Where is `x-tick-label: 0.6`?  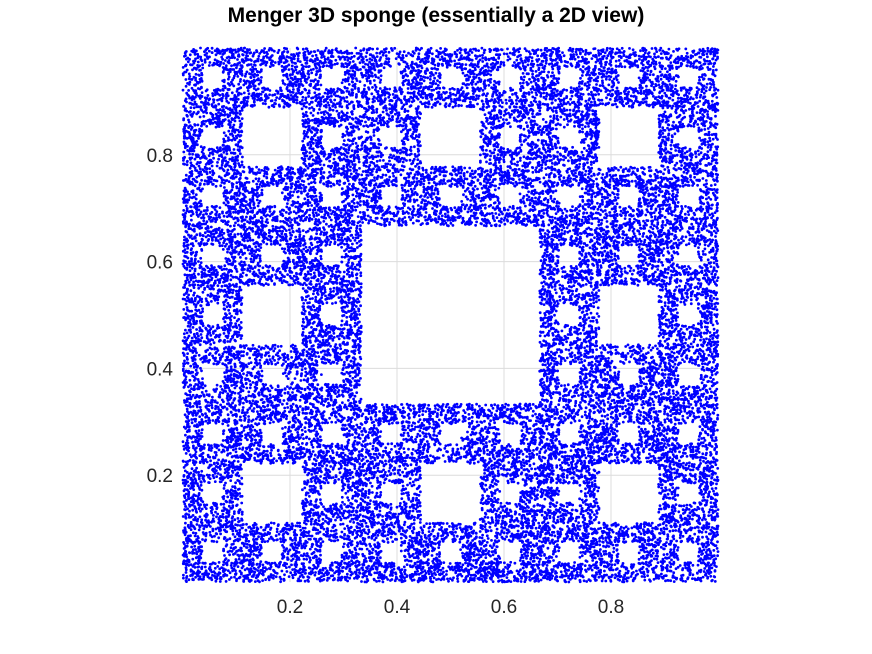 x-tick-label: 0.6 is located at coordinates (504, 607).